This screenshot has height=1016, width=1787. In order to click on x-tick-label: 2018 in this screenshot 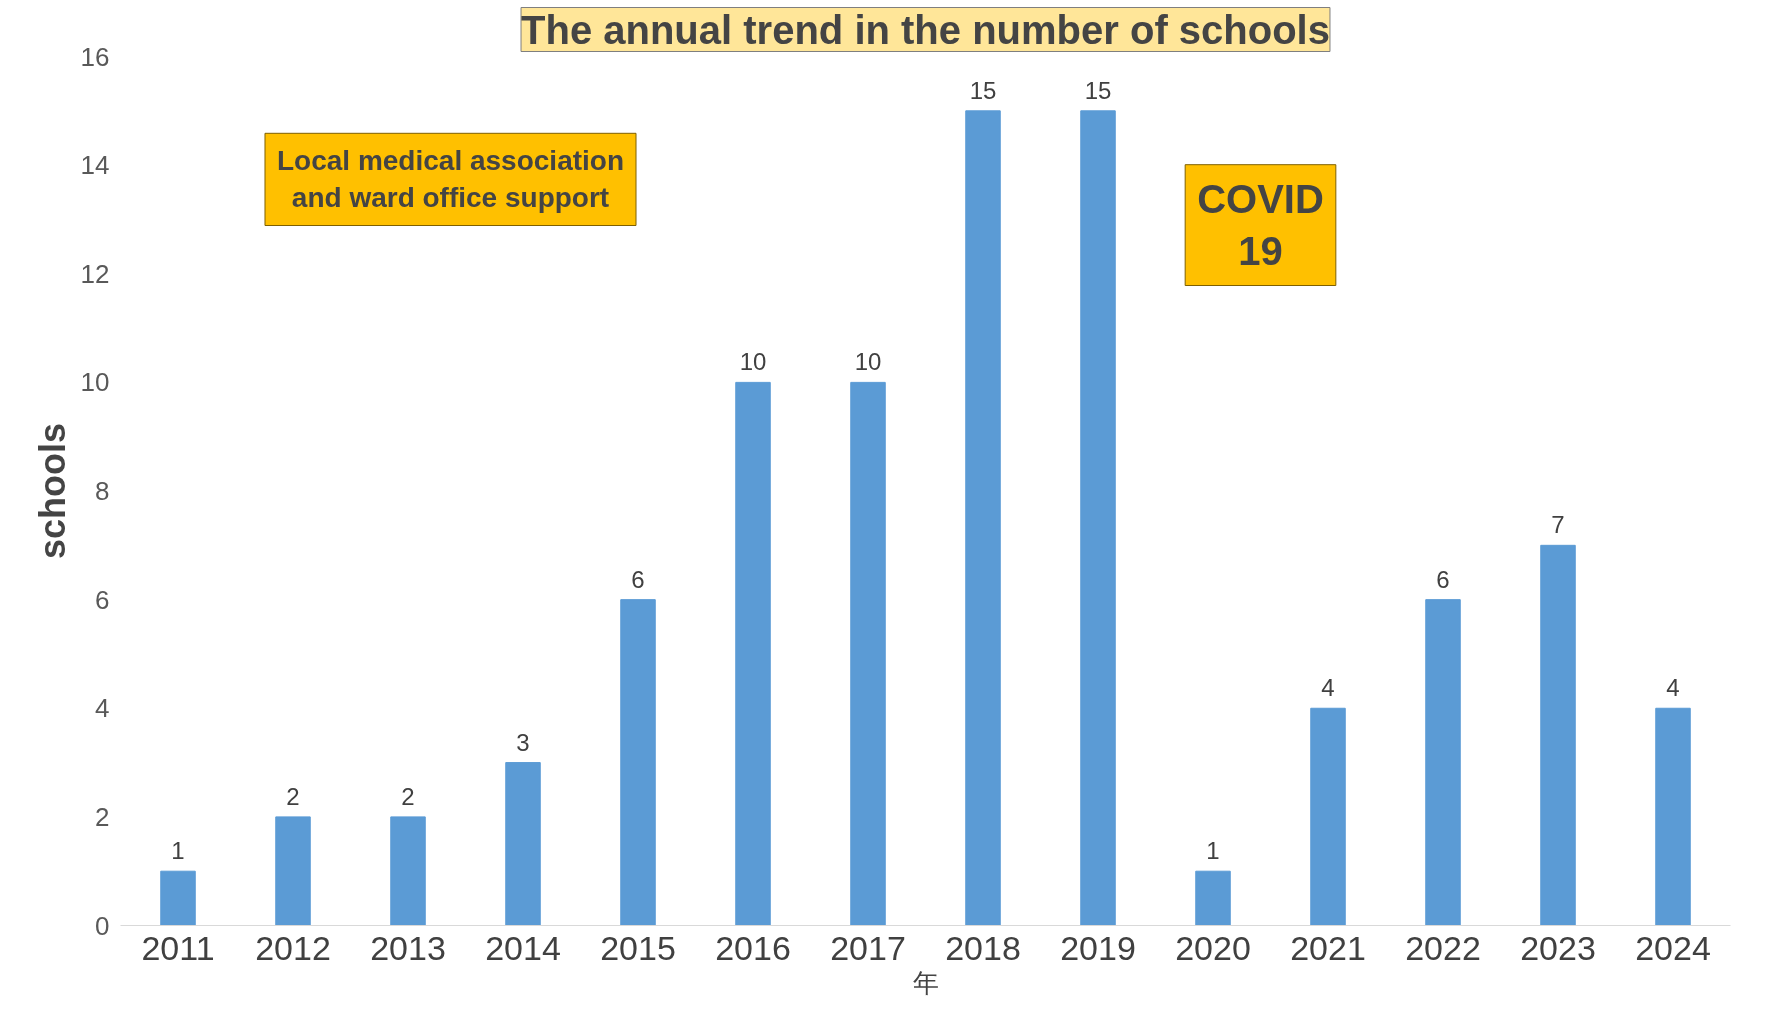, I will do `click(983, 947)`.